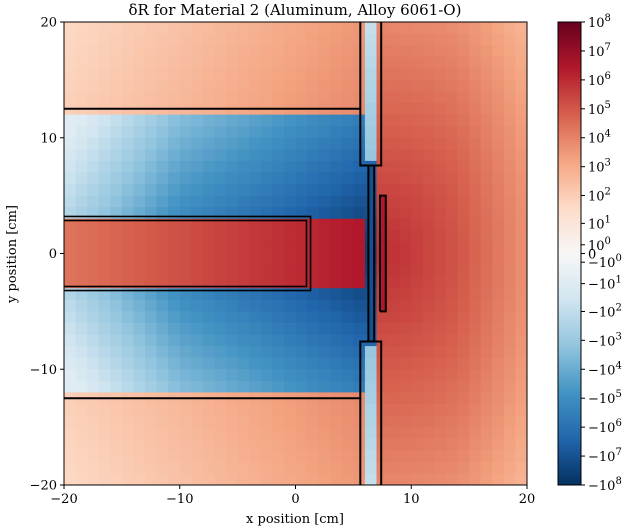 Image resolution: width=630 pixels, height=530 pixels. What do you see at coordinates (43, 370) in the screenshot?
I see `y-tick-label: −10` at bounding box center [43, 370].